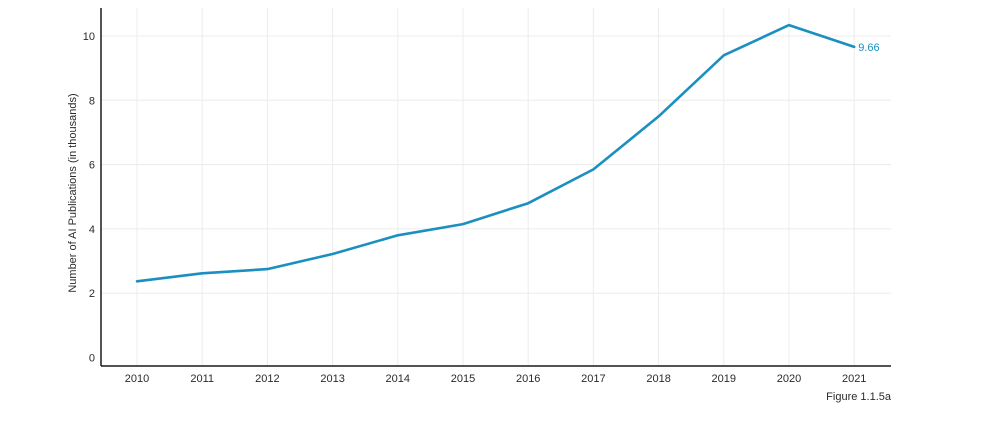 The width and height of the screenshot is (985, 429). What do you see at coordinates (92, 166) in the screenshot?
I see `y-tick-label: 6` at bounding box center [92, 166].